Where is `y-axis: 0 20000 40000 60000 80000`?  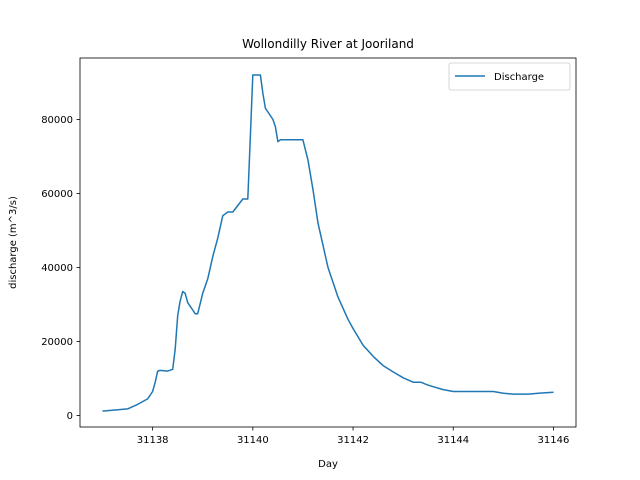
y-axis: 0 20000 40000 60000 80000 is located at coordinates (60, 268).